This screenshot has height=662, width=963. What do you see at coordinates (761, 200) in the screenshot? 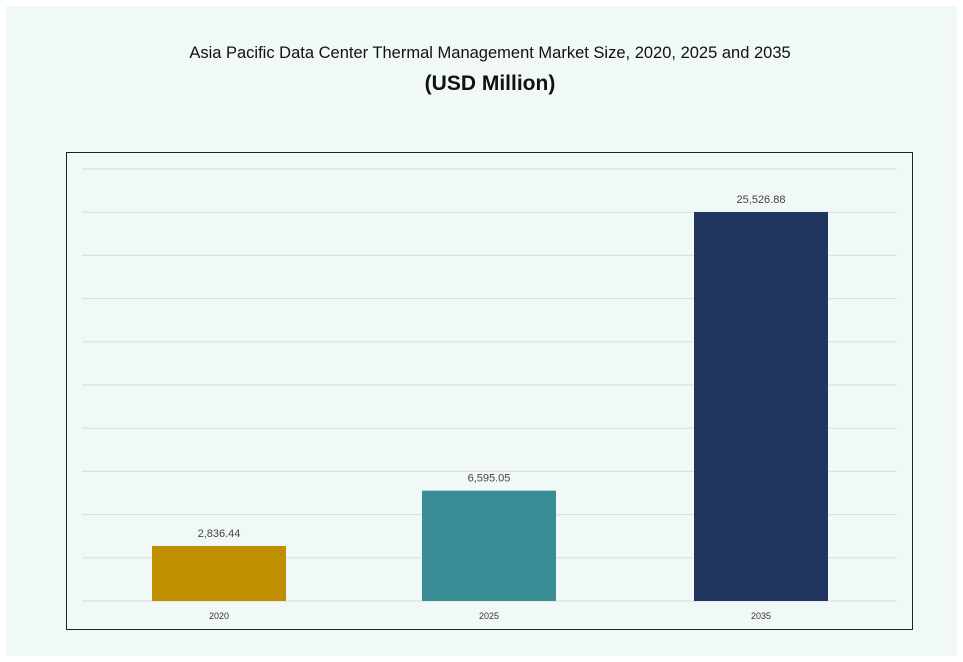
I see `data-label: 25,526.88` at bounding box center [761, 200].